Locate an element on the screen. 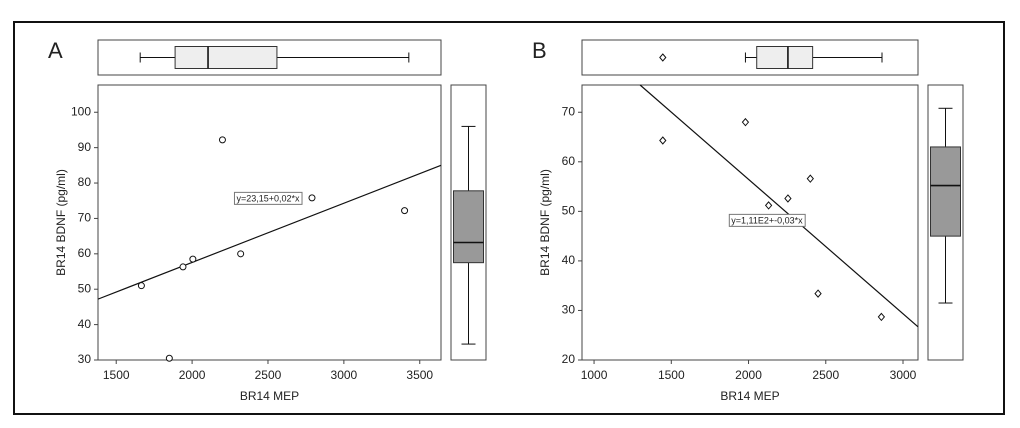 This screenshot has width=1020, height=428. y-tick-label: 80 is located at coordinates (85, 182).